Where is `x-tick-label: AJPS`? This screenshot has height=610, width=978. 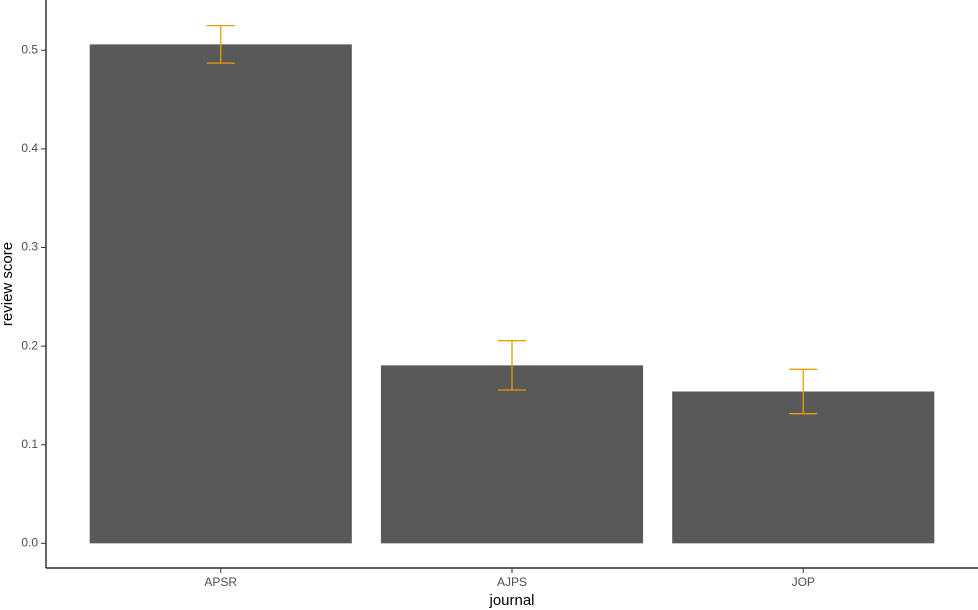 x-tick-label: AJPS is located at coordinates (512, 582).